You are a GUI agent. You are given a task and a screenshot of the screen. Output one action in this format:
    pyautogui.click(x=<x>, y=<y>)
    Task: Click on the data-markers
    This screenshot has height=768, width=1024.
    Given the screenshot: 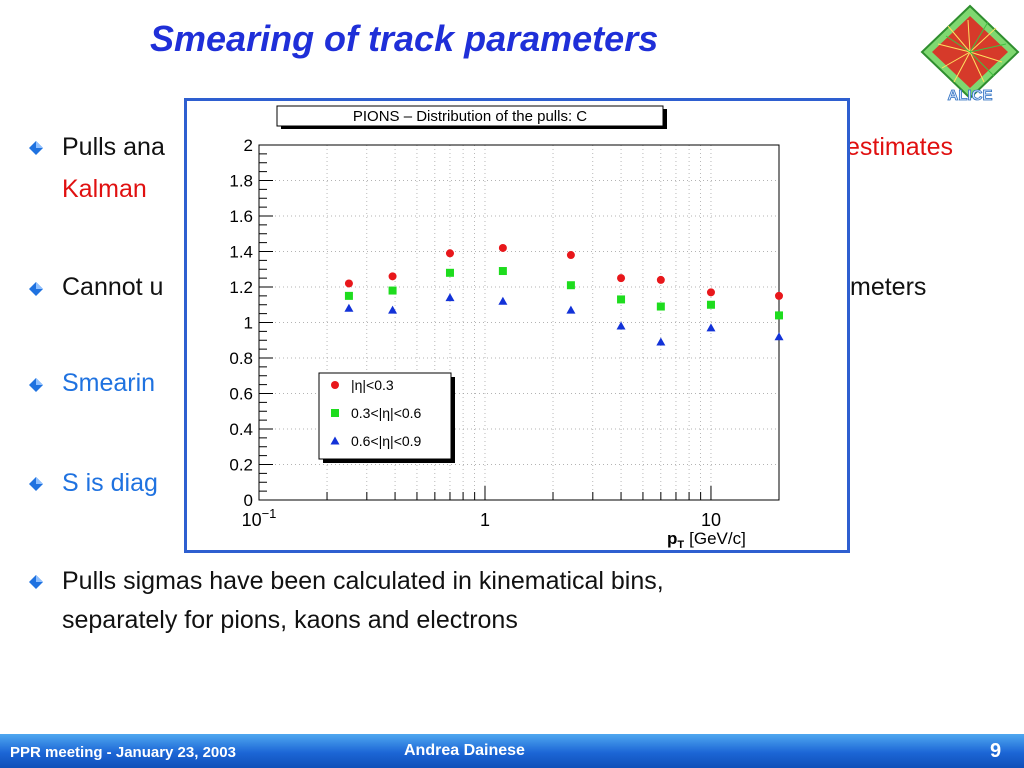 What is the action you would take?
    pyautogui.click(x=564, y=294)
    